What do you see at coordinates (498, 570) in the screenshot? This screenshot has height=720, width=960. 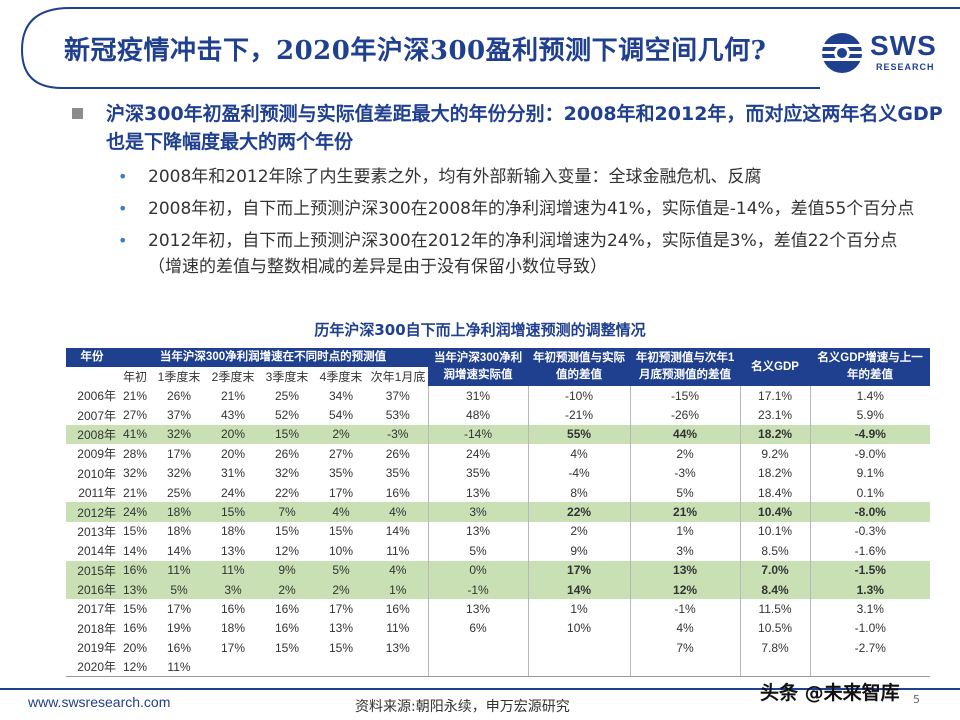 I see `table-row: 2015年 16% 11% 11% 9% 5% 4% 0% 17% 13% 7.0% -1.5%` at bounding box center [498, 570].